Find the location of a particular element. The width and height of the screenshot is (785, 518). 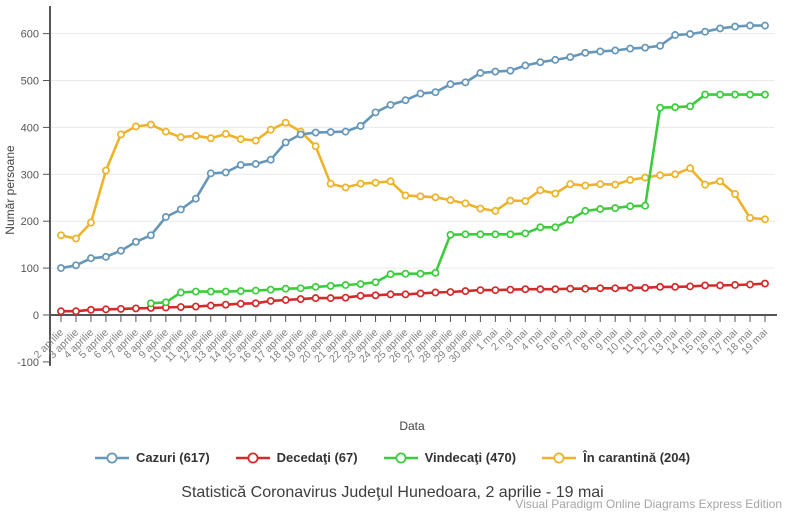

svg-text: 500 is located at coordinates (30, 82).